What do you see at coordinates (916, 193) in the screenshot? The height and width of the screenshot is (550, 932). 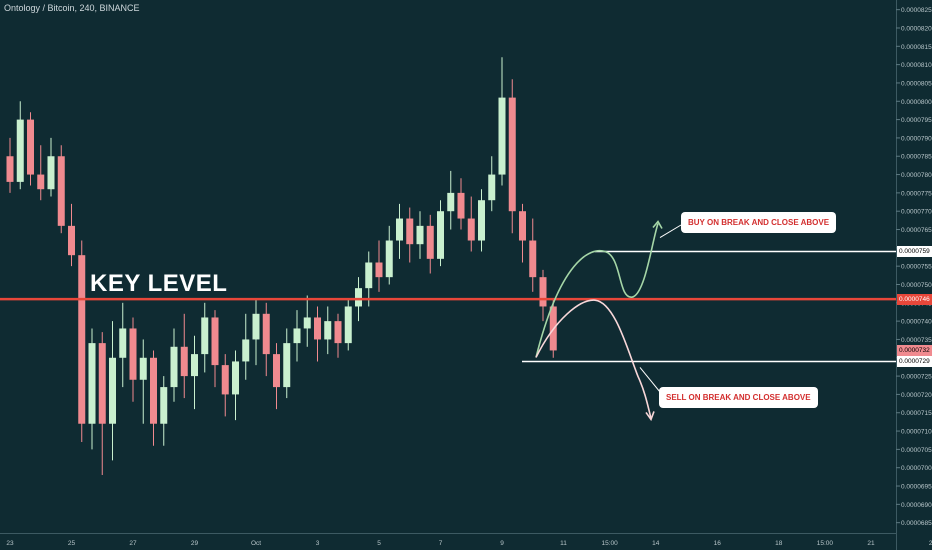 I see `price-axis-label: 0.0000775` at bounding box center [916, 193].